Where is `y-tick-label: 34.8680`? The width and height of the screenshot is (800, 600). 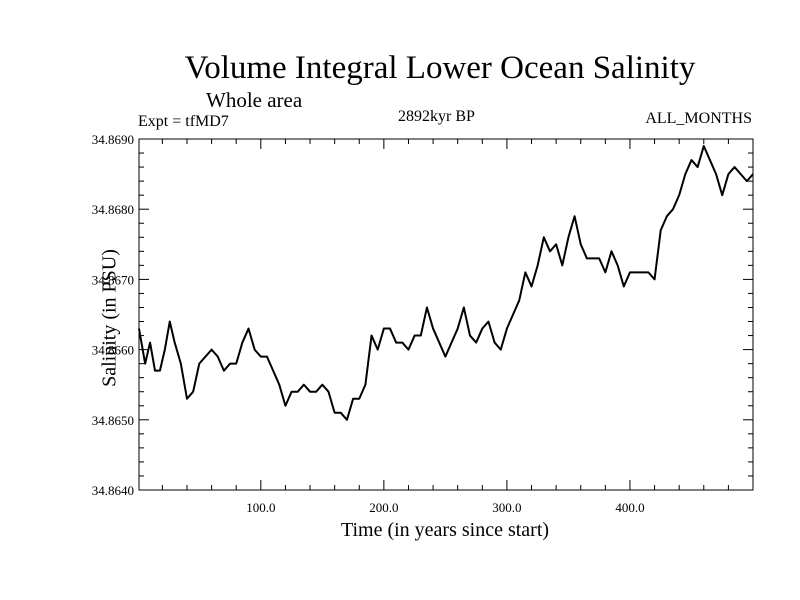
y-tick-label: 34.8680 is located at coordinates (113, 209).